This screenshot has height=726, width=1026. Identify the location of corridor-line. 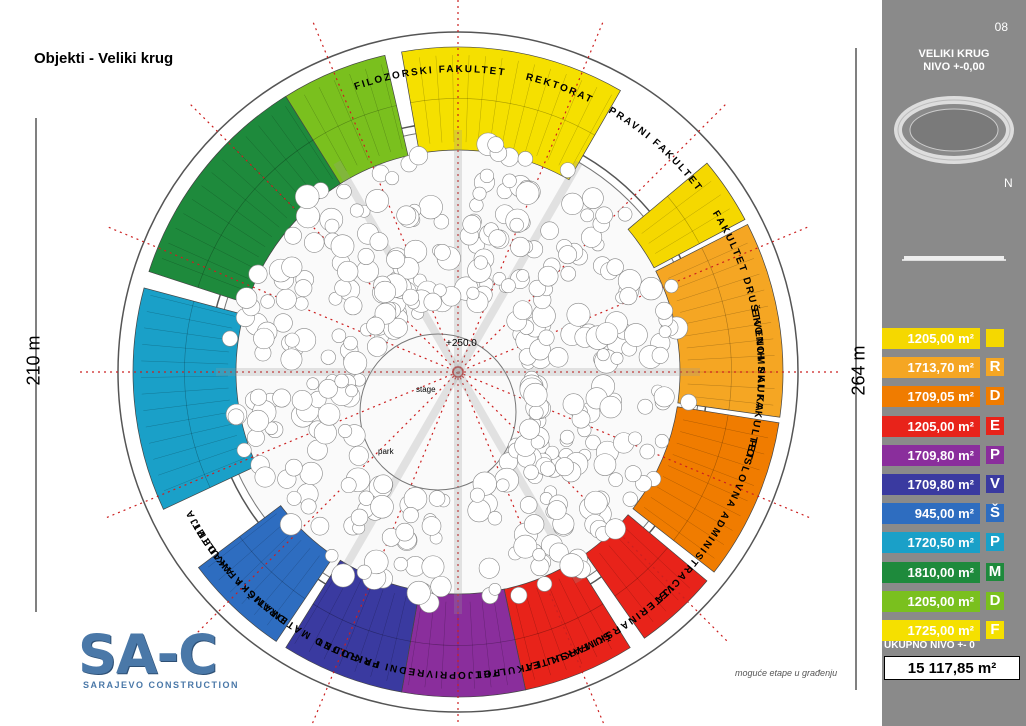
(462, 642).